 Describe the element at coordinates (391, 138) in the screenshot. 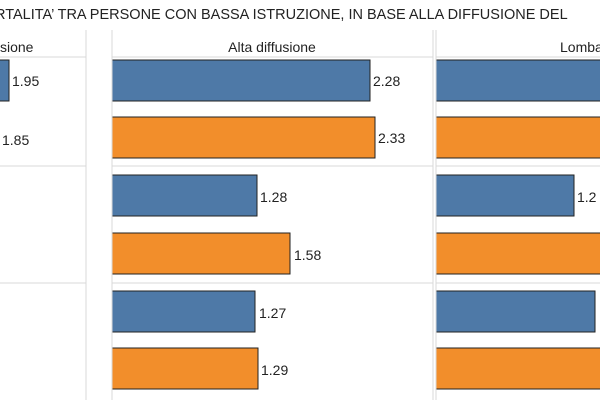

I see `value-label-center-g1-s2: 2.33` at that location.